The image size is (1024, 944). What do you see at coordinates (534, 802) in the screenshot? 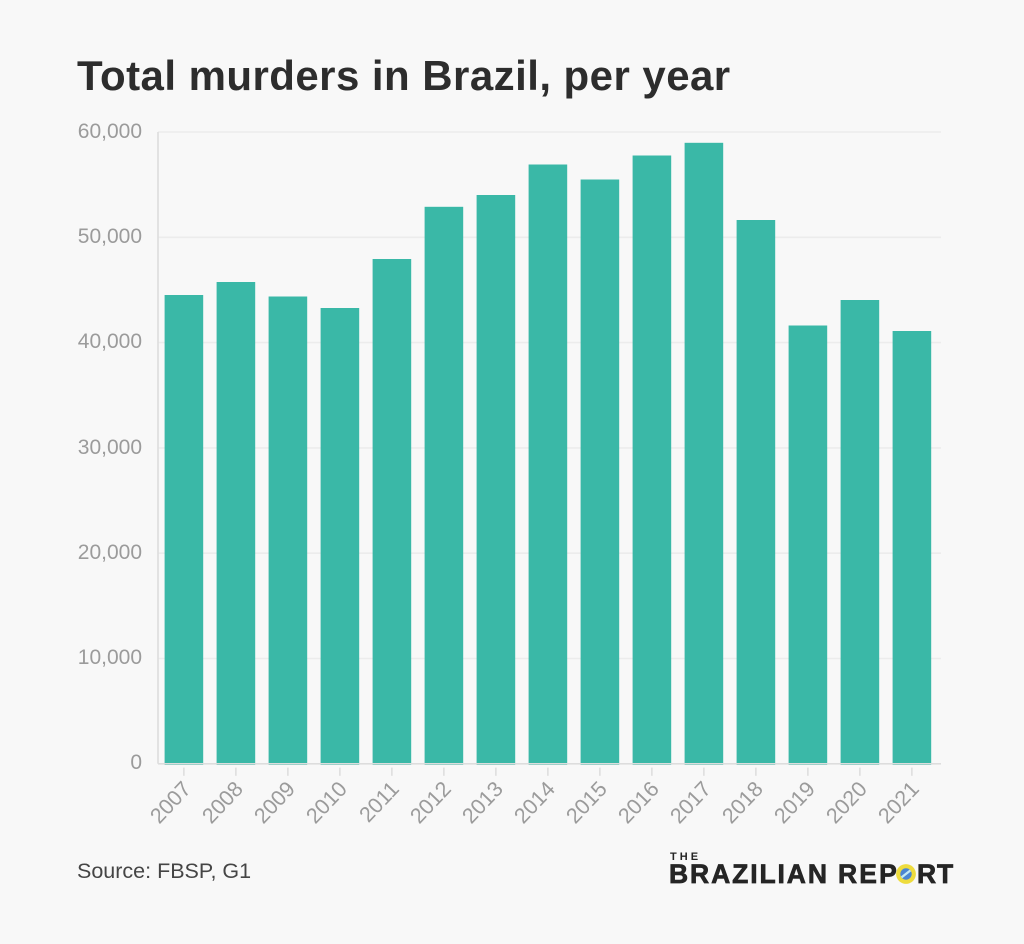
I see `svg-text: 2014` at bounding box center [534, 802].